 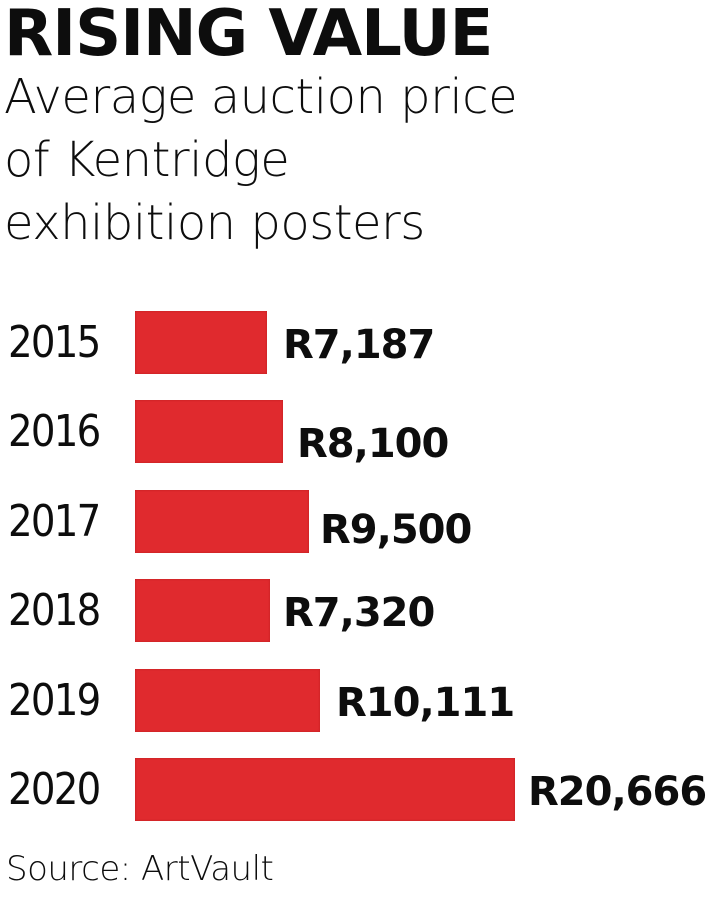 I want to click on bar-row-2018: 2018 R7,320, so click(x=360, y=611).